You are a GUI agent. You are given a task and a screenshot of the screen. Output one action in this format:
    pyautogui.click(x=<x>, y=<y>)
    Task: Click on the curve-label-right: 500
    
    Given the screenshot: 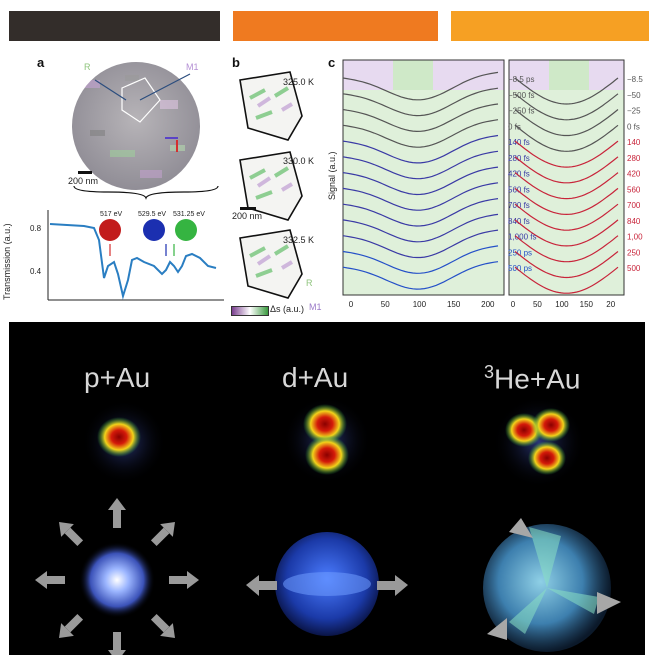 What is the action you would take?
    pyautogui.click(x=634, y=268)
    